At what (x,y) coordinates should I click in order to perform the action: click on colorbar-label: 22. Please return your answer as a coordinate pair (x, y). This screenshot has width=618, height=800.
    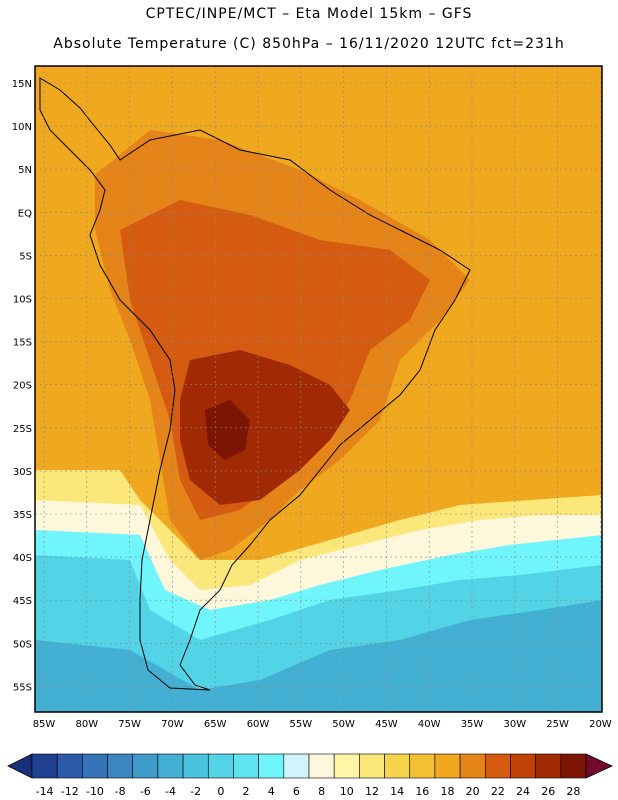
    Looking at the image, I should click on (498, 791).